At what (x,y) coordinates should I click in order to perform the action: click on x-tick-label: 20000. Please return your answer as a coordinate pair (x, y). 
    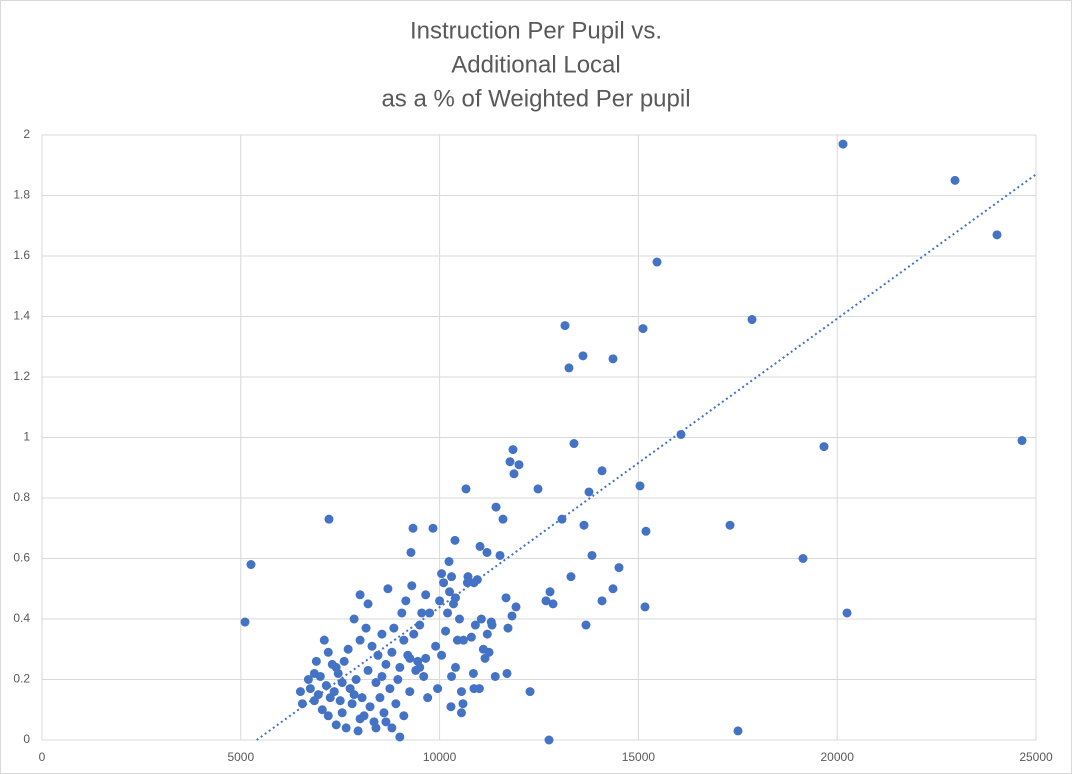
    Looking at the image, I should click on (838, 757).